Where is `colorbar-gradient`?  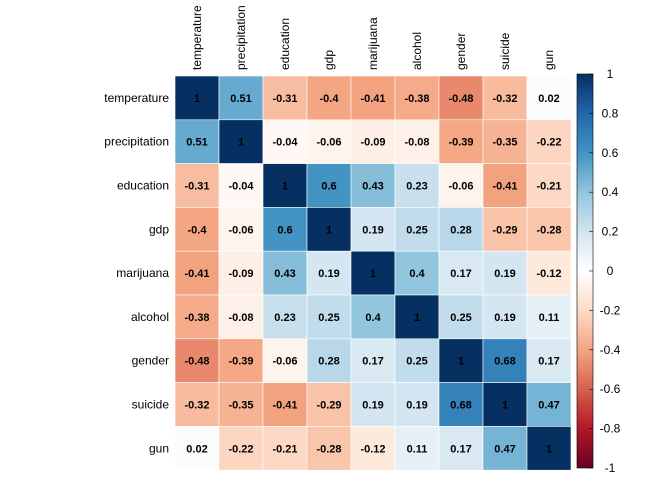
colorbar-gradient is located at coordinates (585, 271).